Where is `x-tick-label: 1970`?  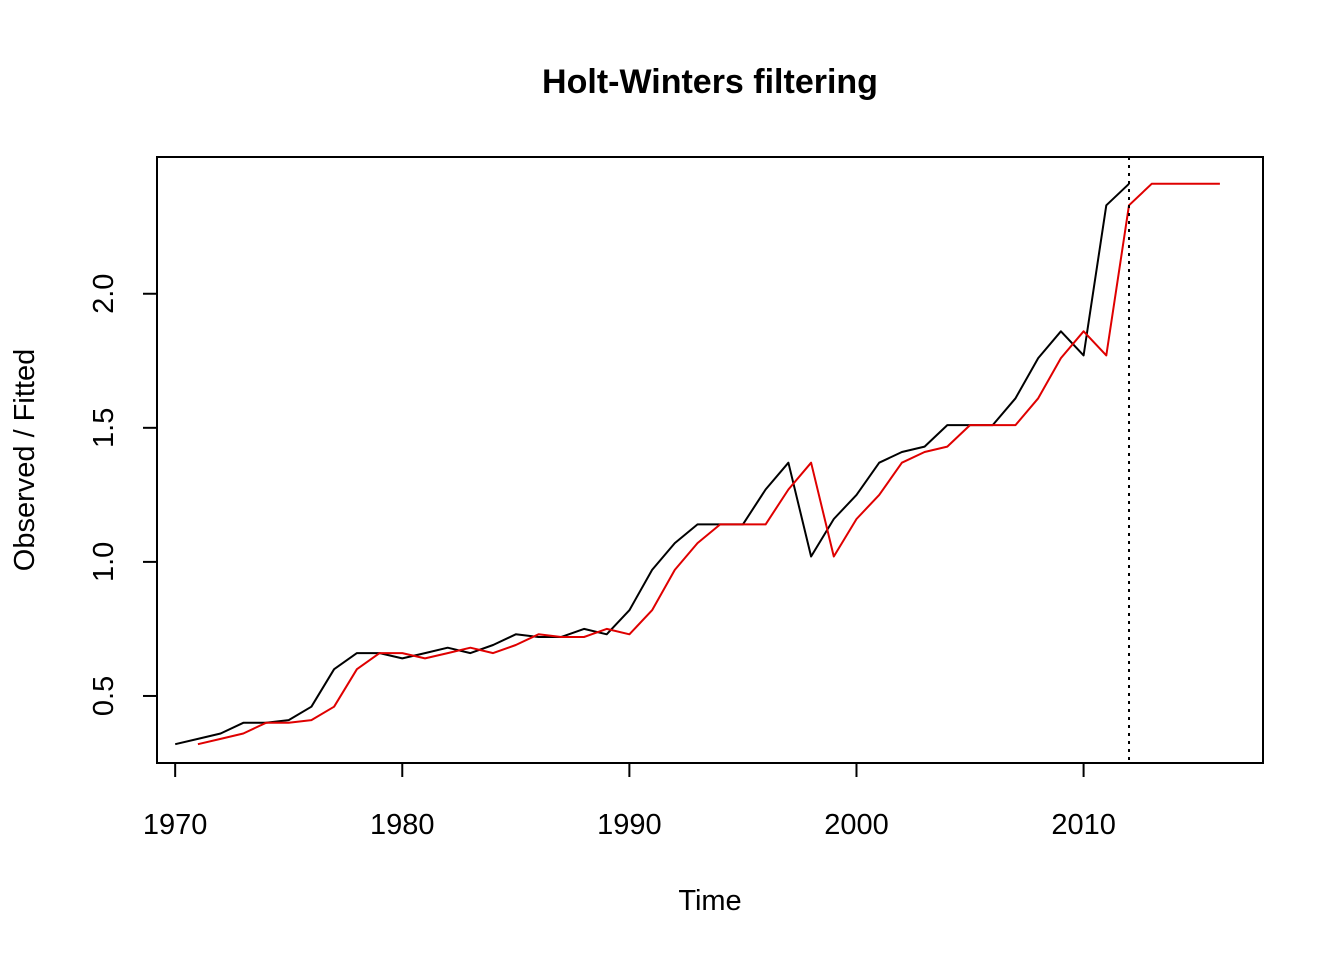
x-tick-label: 1970 is located at coordinates (175, 825).